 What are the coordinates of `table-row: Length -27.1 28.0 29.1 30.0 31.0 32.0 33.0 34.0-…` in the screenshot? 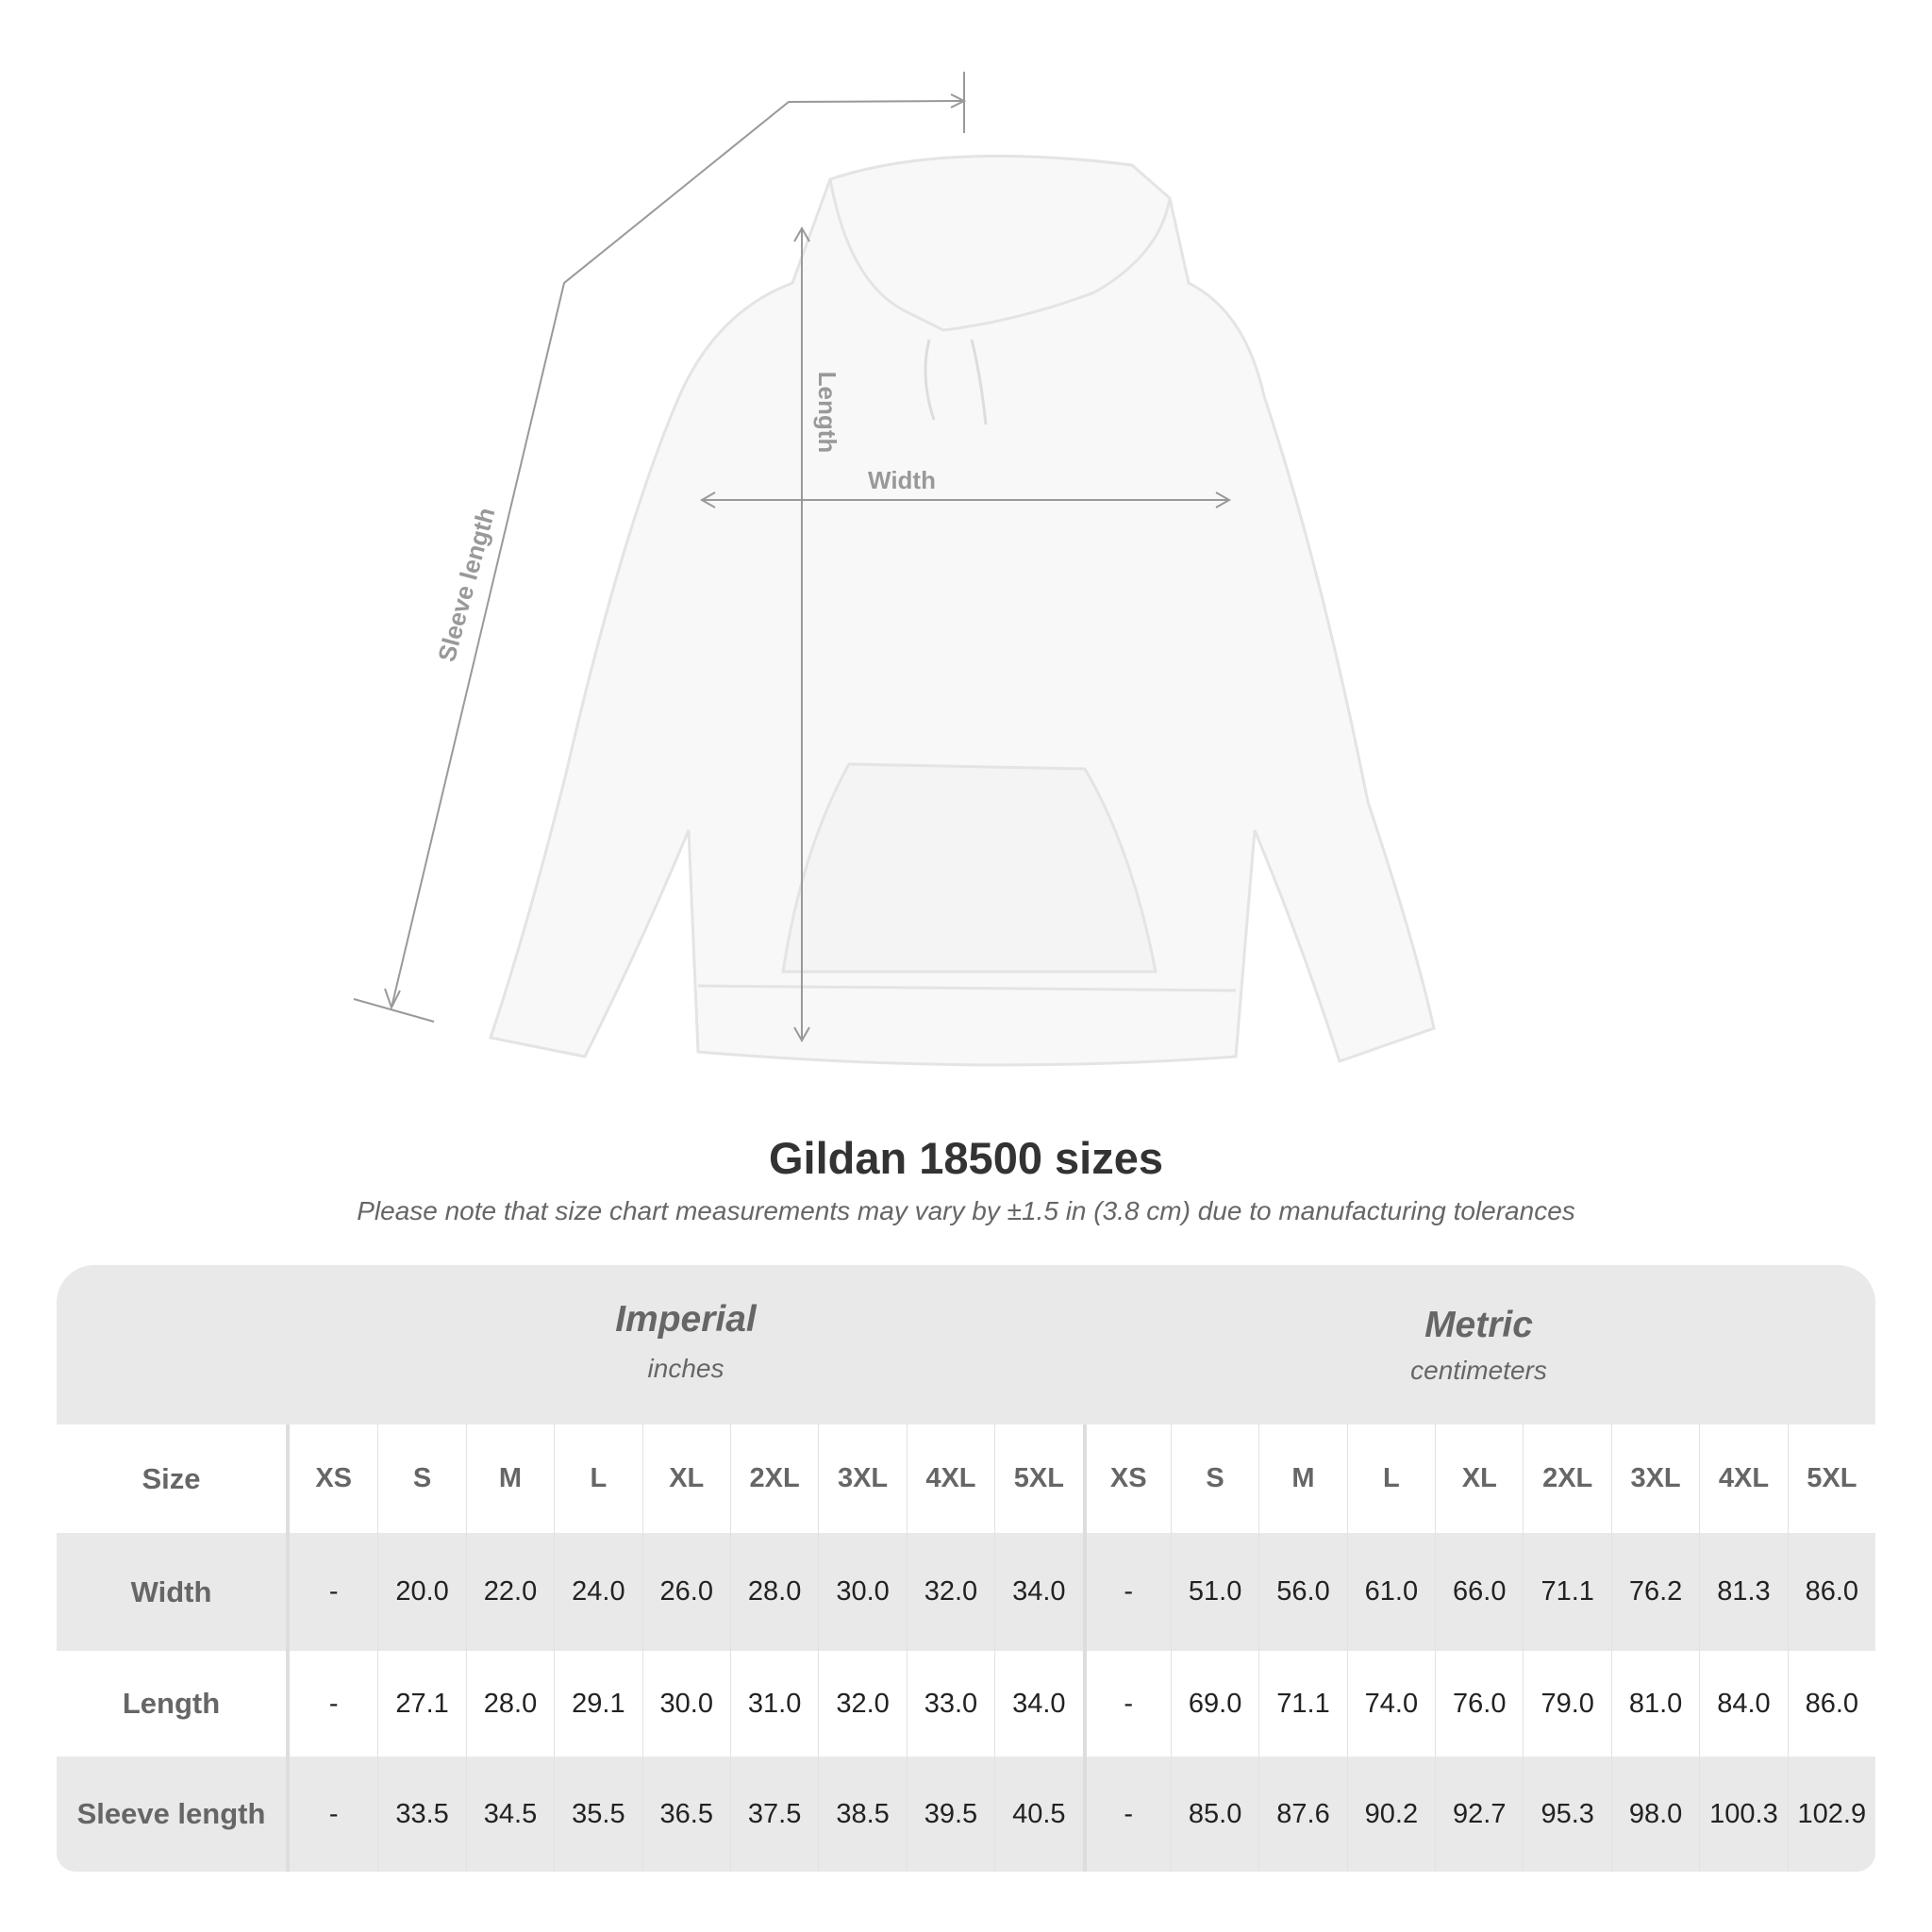 It's located at (966, 1704).